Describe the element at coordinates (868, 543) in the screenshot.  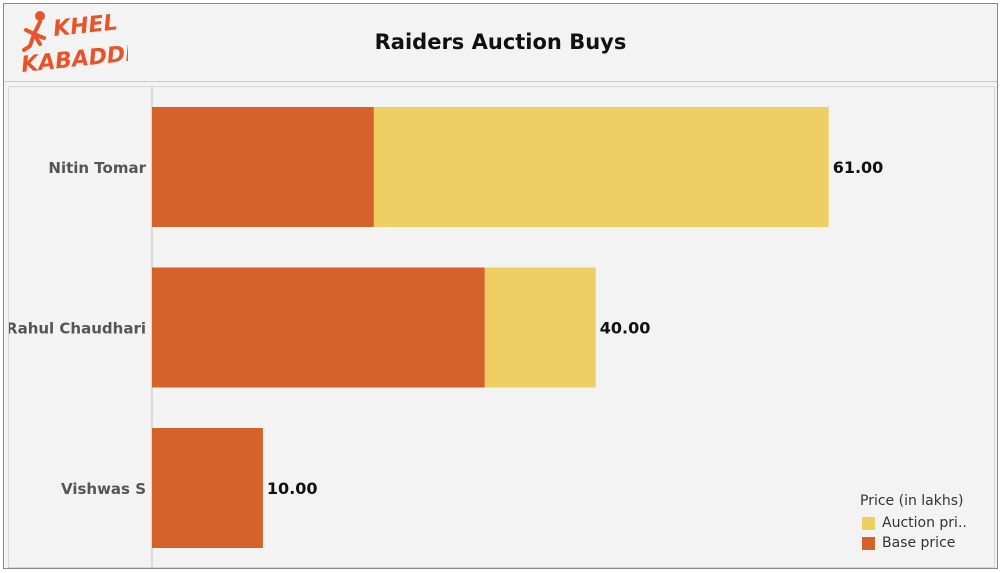
I see `legend-swatch-base` at that location.